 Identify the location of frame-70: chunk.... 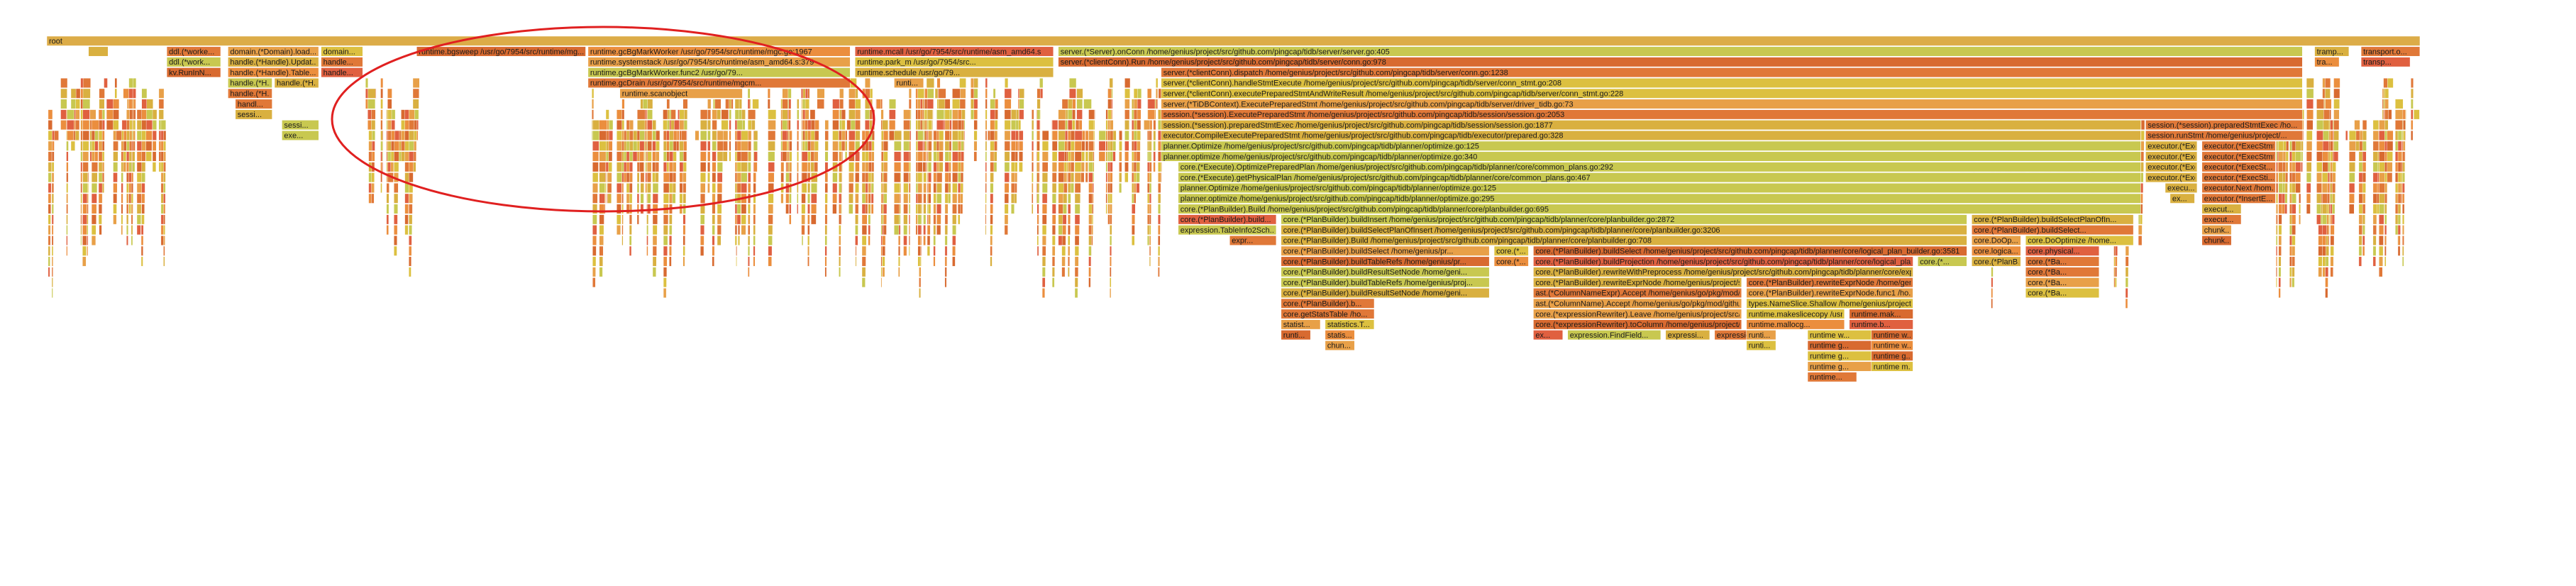
(2216, 230).